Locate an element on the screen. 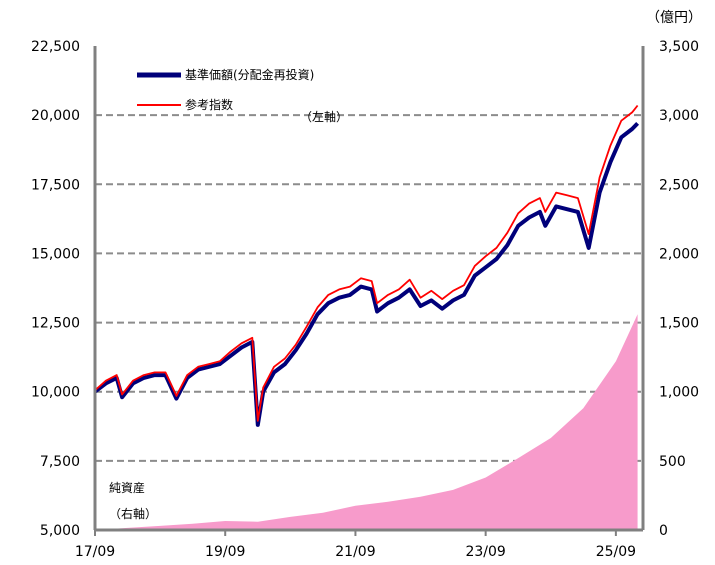  right-tick-label: 500 is located at coordinates (672, 462).